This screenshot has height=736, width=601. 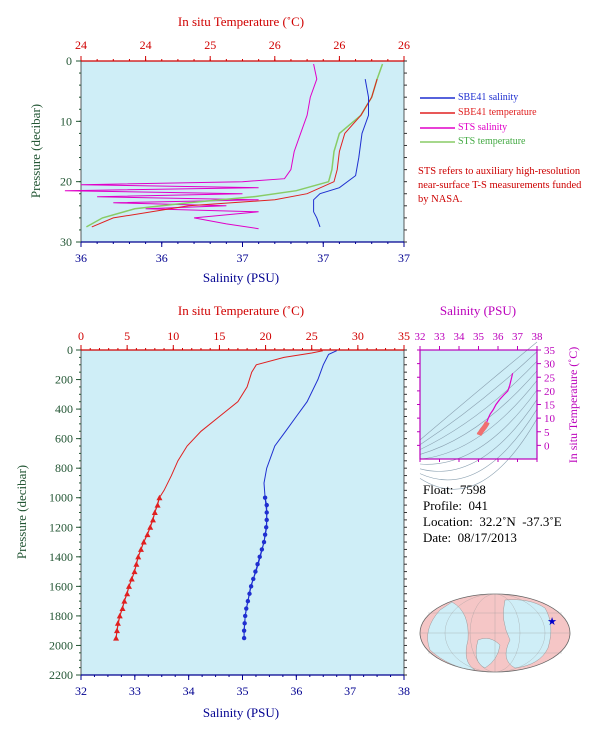 What do you see at coordinates (552, 621) in the screenshot?
I see `float-location-star-icon: ★` at bounding box center [552, 621].